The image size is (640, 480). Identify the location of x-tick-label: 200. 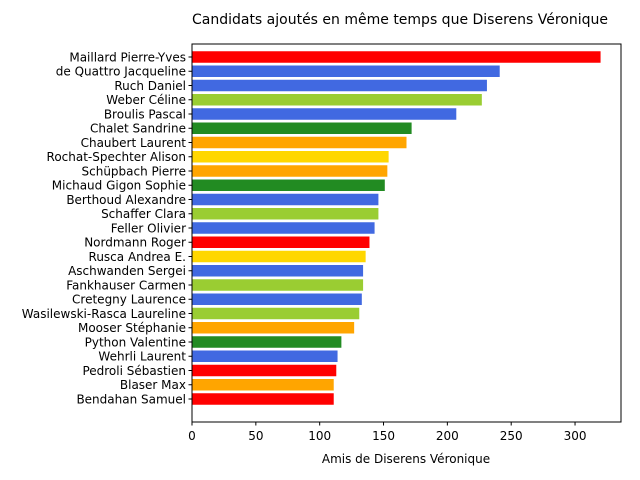
(447, 436).